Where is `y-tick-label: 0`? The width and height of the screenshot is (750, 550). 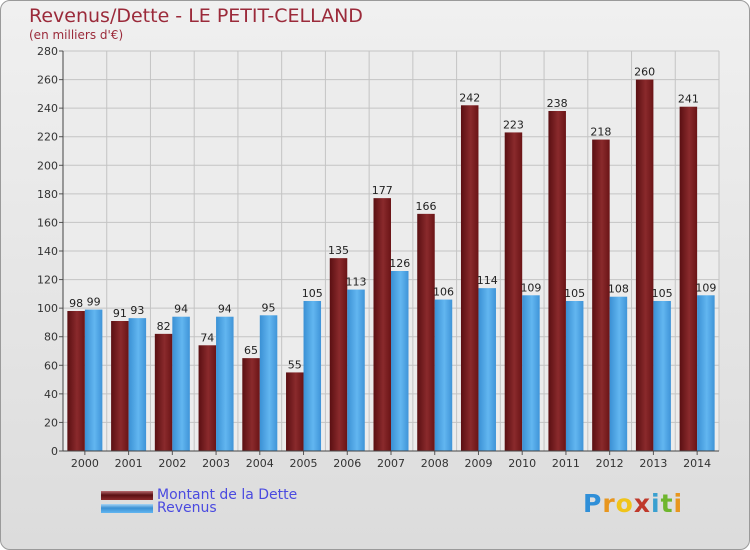 y-tick-label: 0 is located at coordinates (54, 451).